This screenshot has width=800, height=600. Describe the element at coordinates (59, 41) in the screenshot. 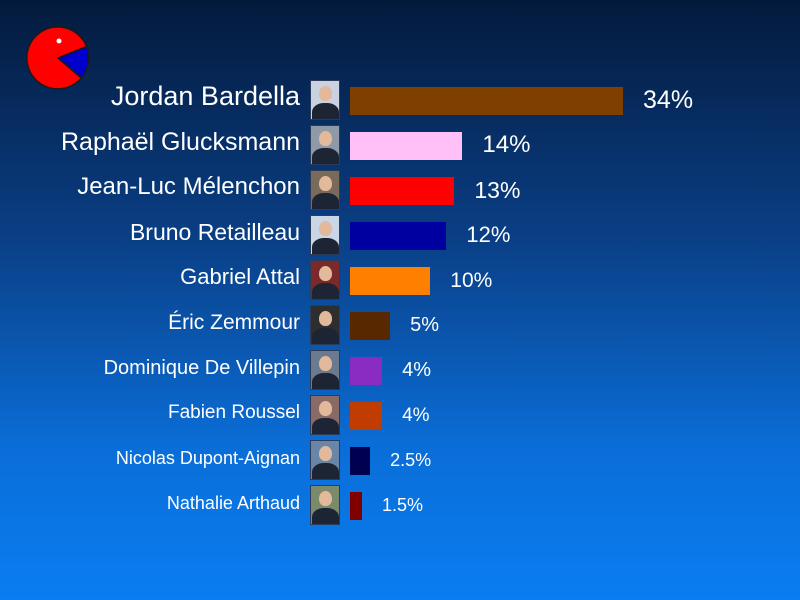

I see `pie-eye-dot` at that location.